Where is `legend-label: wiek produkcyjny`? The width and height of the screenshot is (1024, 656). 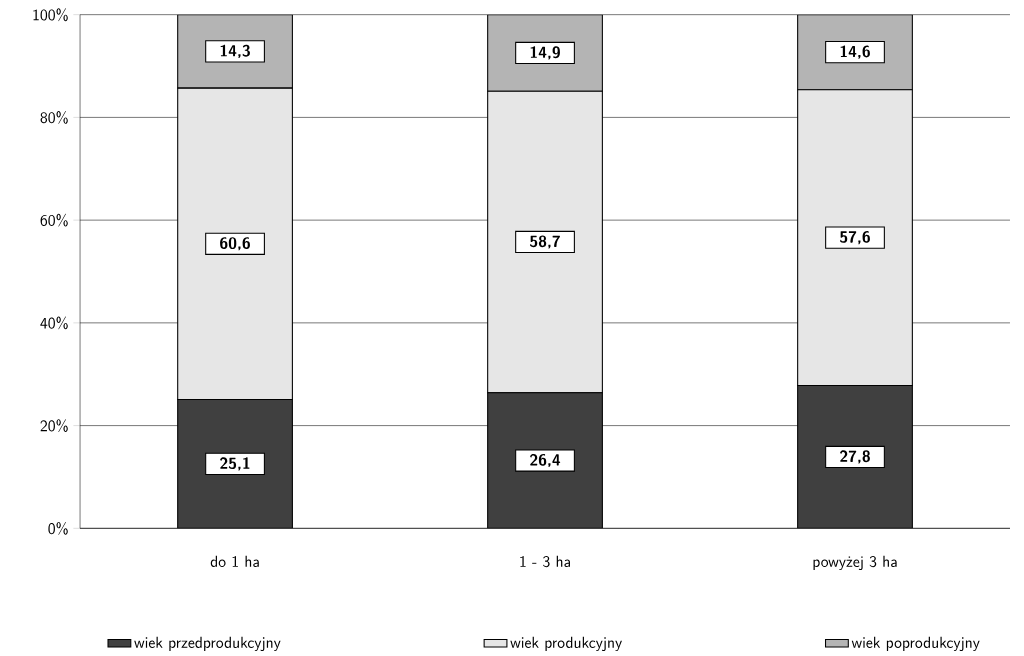
legend-label: wiek produkcyjny is located at coordinates (566, 643).